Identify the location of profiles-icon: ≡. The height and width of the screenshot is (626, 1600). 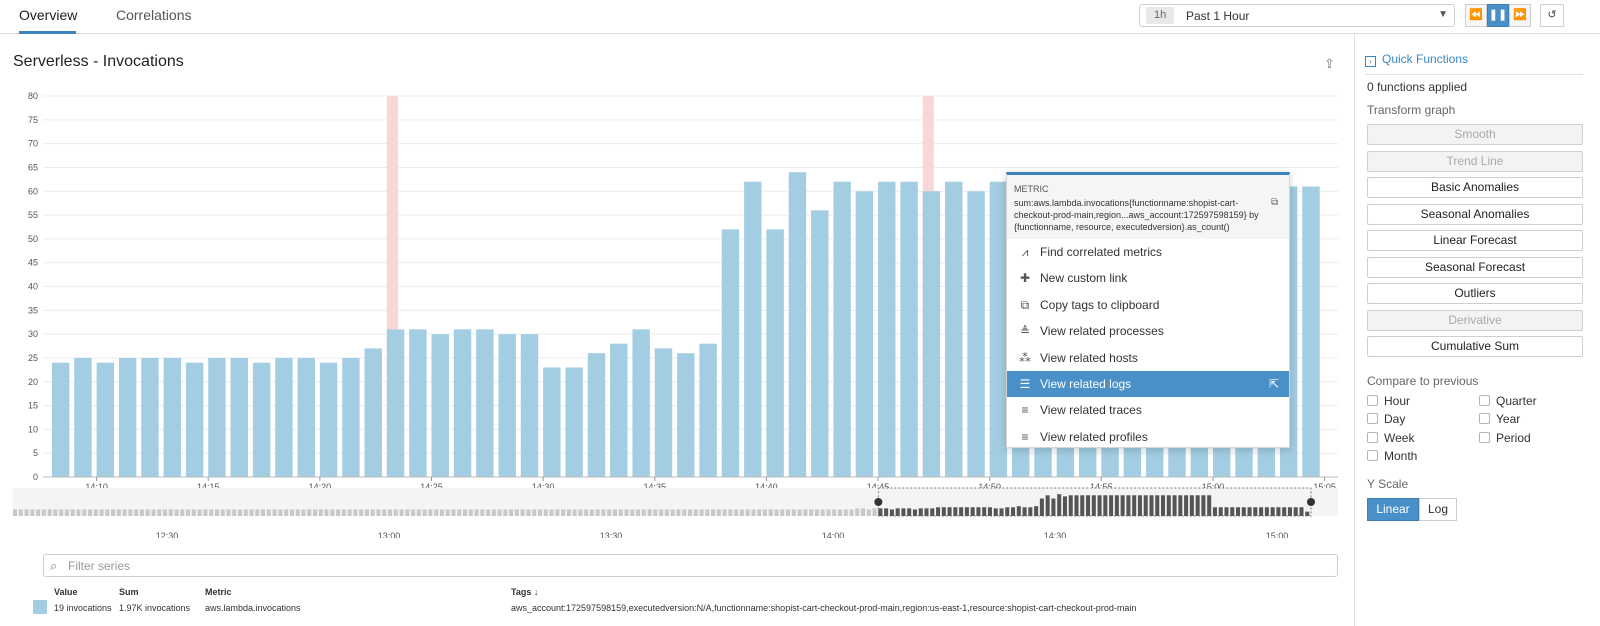
(1025, 436).